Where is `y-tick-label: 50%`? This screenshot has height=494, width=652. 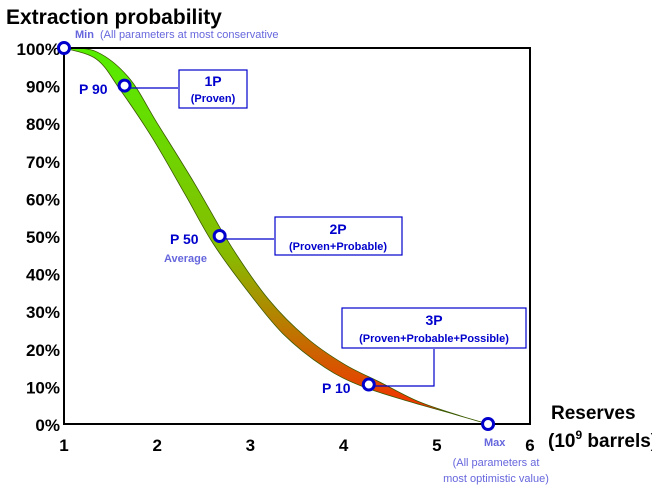
y-tick-label: 50% is located at coordinates (43, 237).